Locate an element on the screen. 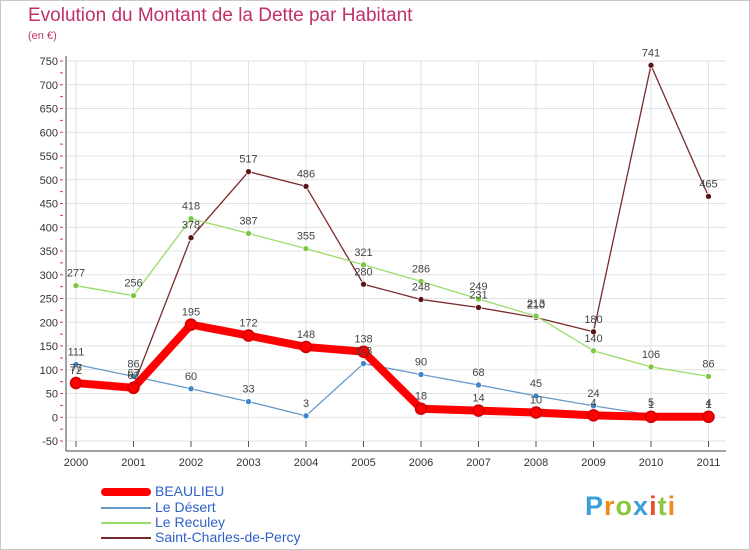 The image size is (750, 550). logo-letter: o is located at coordinates (624, 506).